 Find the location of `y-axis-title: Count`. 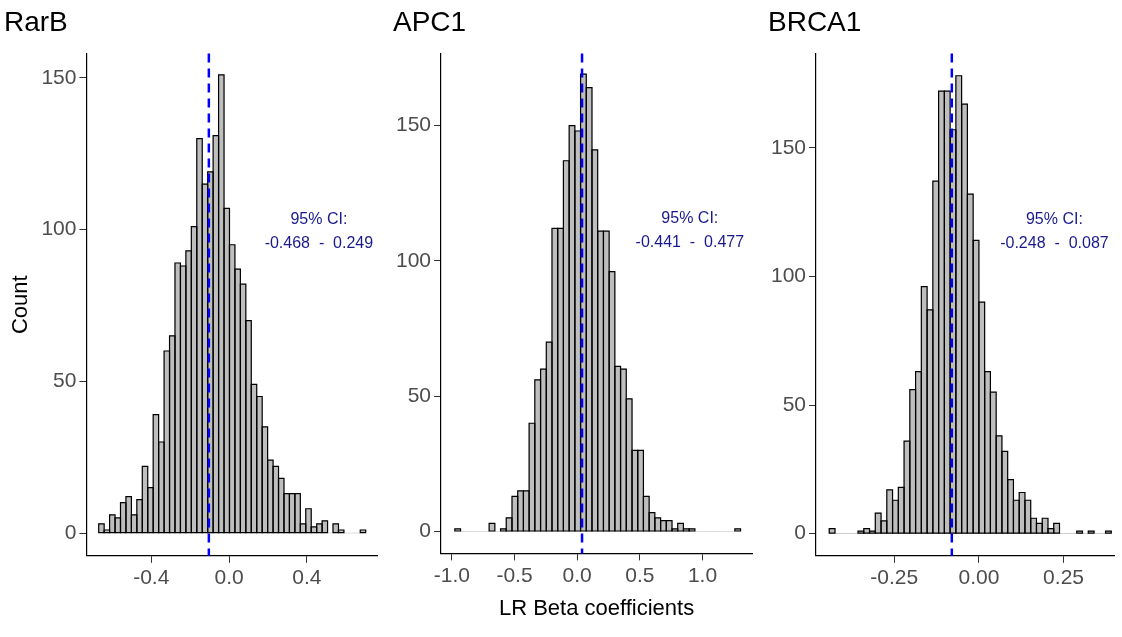

y-axis-title: Count is located at coordinates (20, 305).